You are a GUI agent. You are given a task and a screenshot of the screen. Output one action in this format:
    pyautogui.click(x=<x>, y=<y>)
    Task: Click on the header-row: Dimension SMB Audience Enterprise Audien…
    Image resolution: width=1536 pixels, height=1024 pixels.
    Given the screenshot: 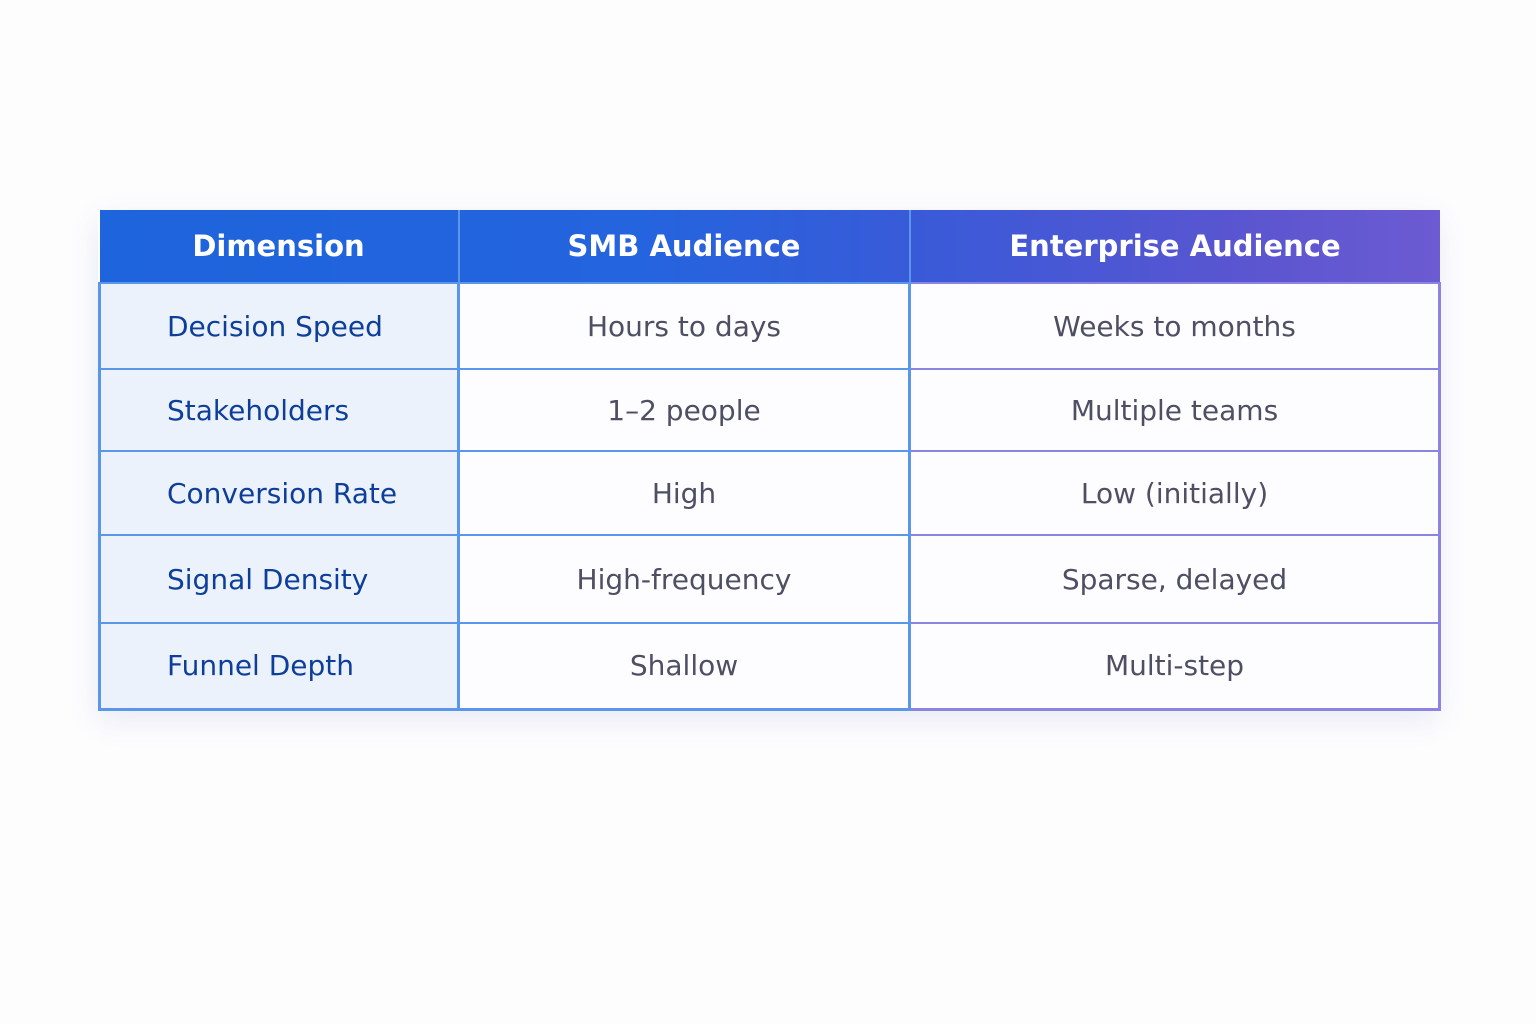 What is the action you would take?
    pyautogui.click(x=769, y=246)
    